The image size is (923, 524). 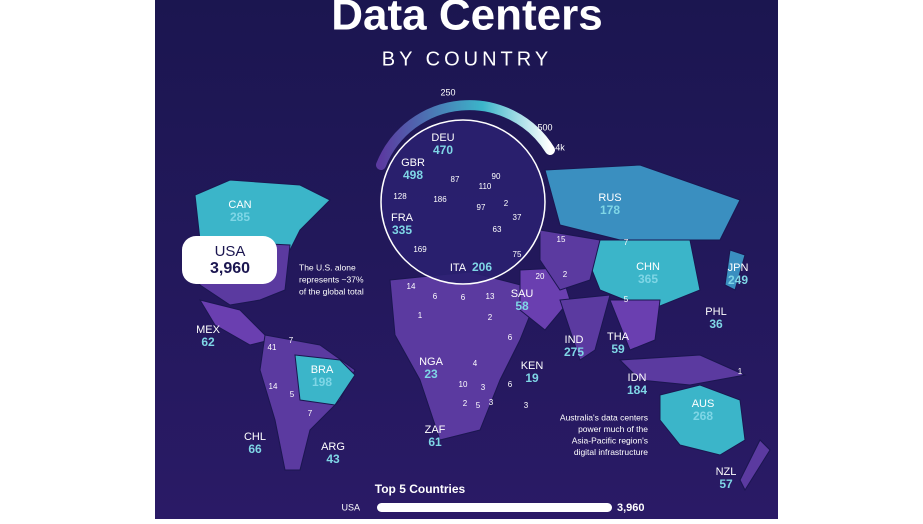 What do you see at coordinates (517, 217) in the screenshot?
I see `minor-count: 37` at bounding box center [517, 217].